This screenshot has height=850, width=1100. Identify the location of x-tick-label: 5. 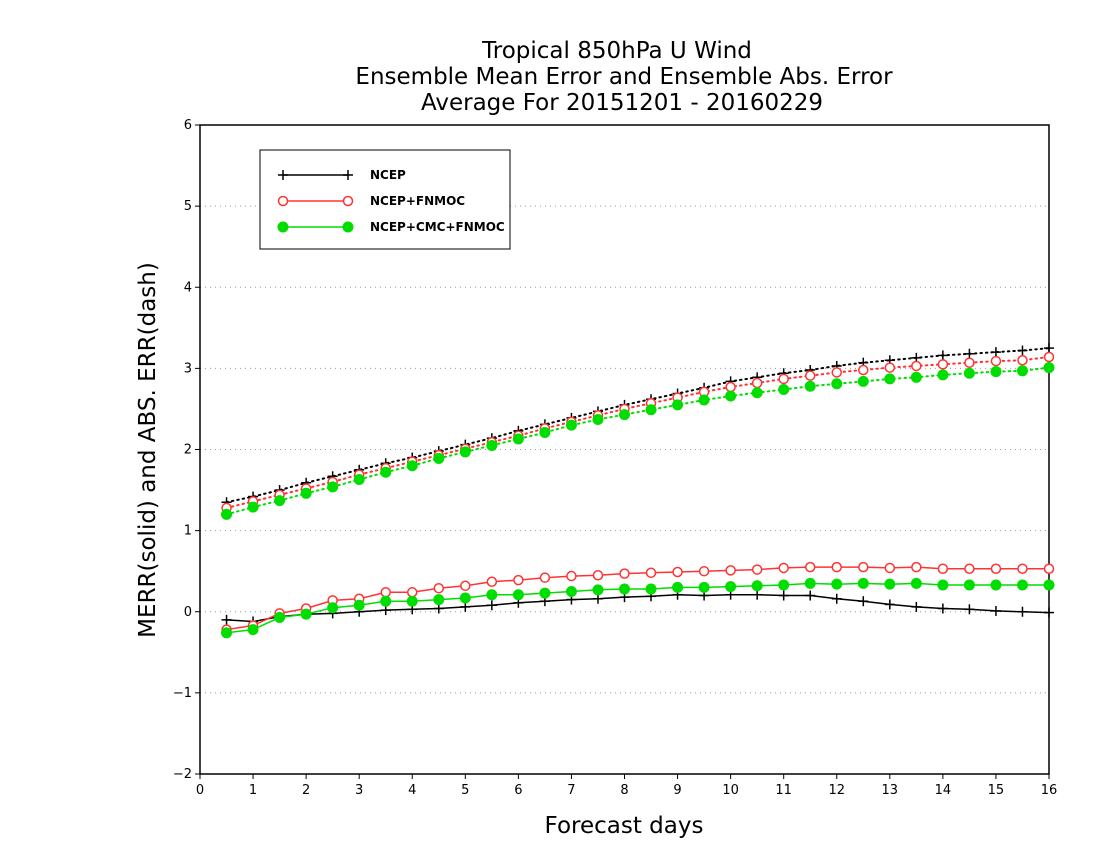
(465, 790).